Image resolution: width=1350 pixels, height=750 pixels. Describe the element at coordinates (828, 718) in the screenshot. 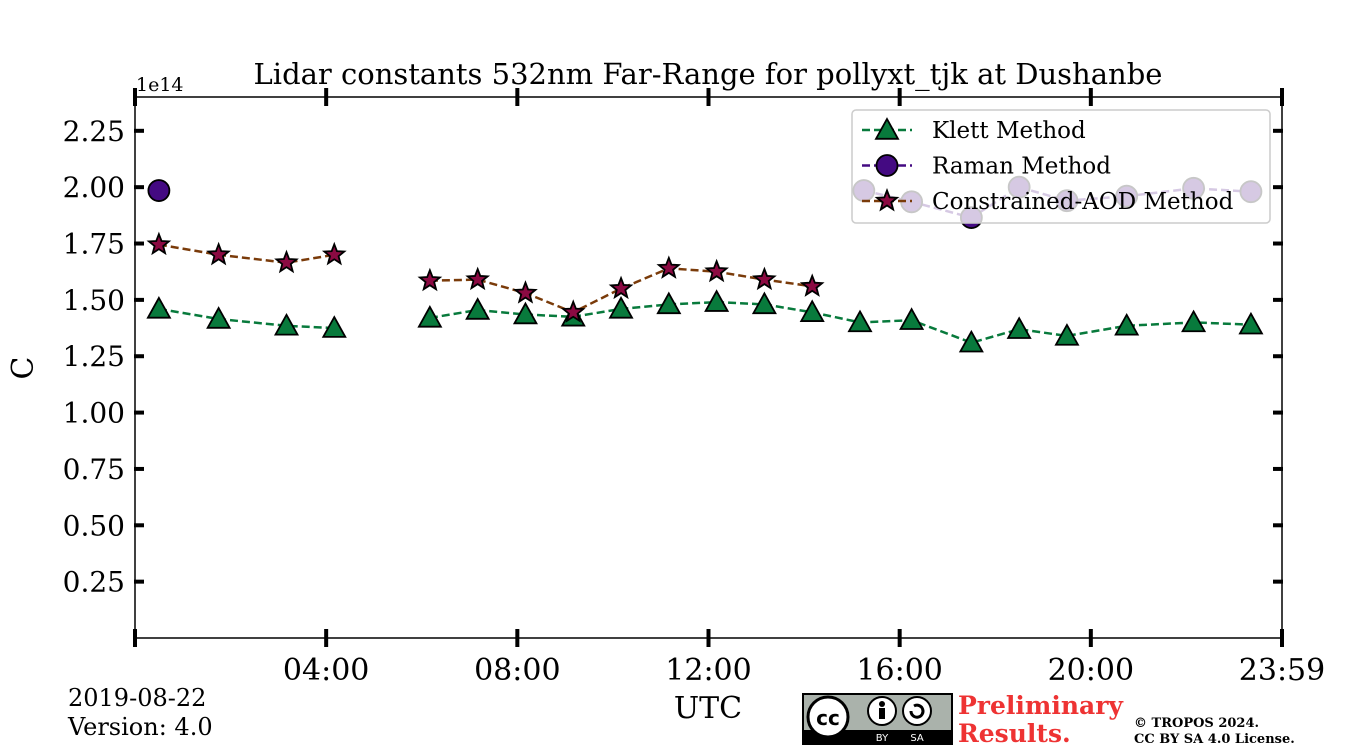

I see `svg-text: cc` at that location.